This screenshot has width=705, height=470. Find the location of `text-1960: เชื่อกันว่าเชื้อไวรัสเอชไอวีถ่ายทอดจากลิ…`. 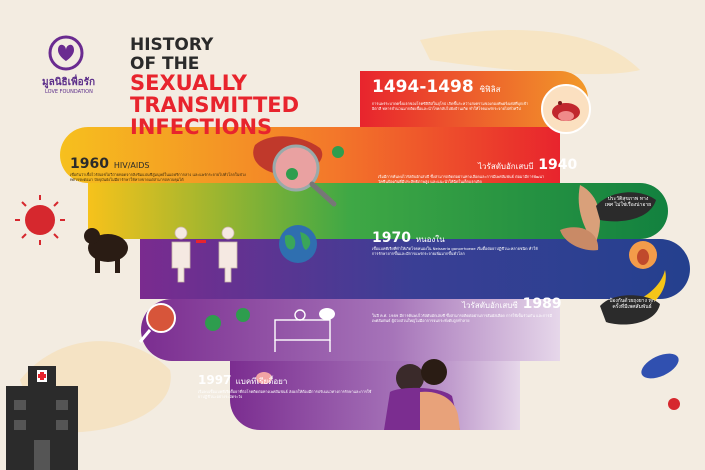

text-1960: เชื่อกันว่าเชื้อไวรัสเอชไอวีถ่ายทอดจากลิ… is located at coordinates (158, 177).